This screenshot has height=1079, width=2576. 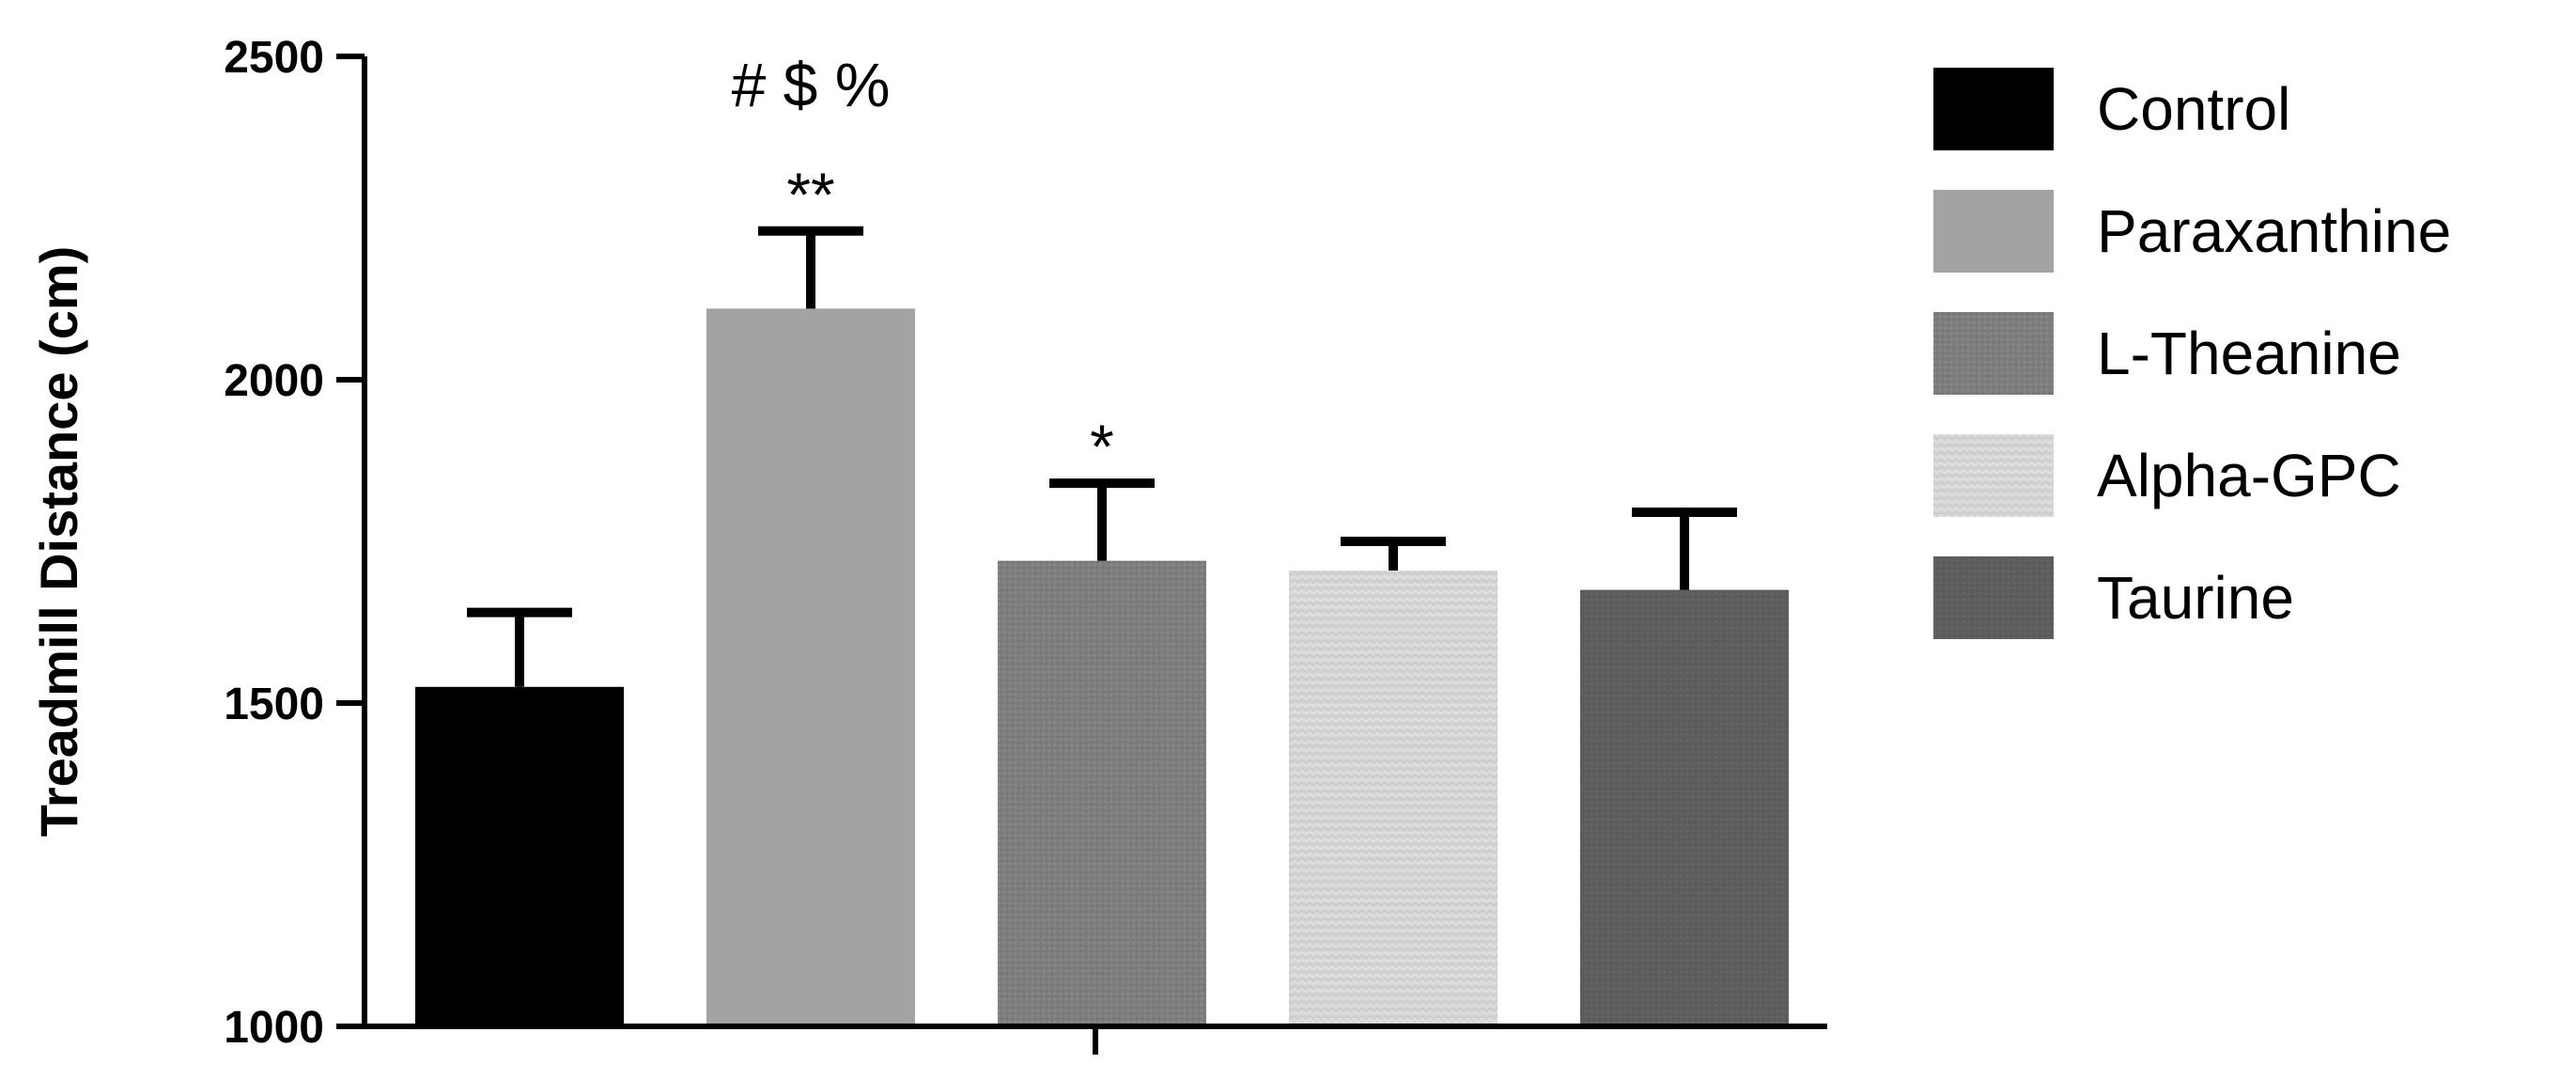 I want to click on y-axis-title: Treadmill Distance (cm), so click(x=58, y=542).